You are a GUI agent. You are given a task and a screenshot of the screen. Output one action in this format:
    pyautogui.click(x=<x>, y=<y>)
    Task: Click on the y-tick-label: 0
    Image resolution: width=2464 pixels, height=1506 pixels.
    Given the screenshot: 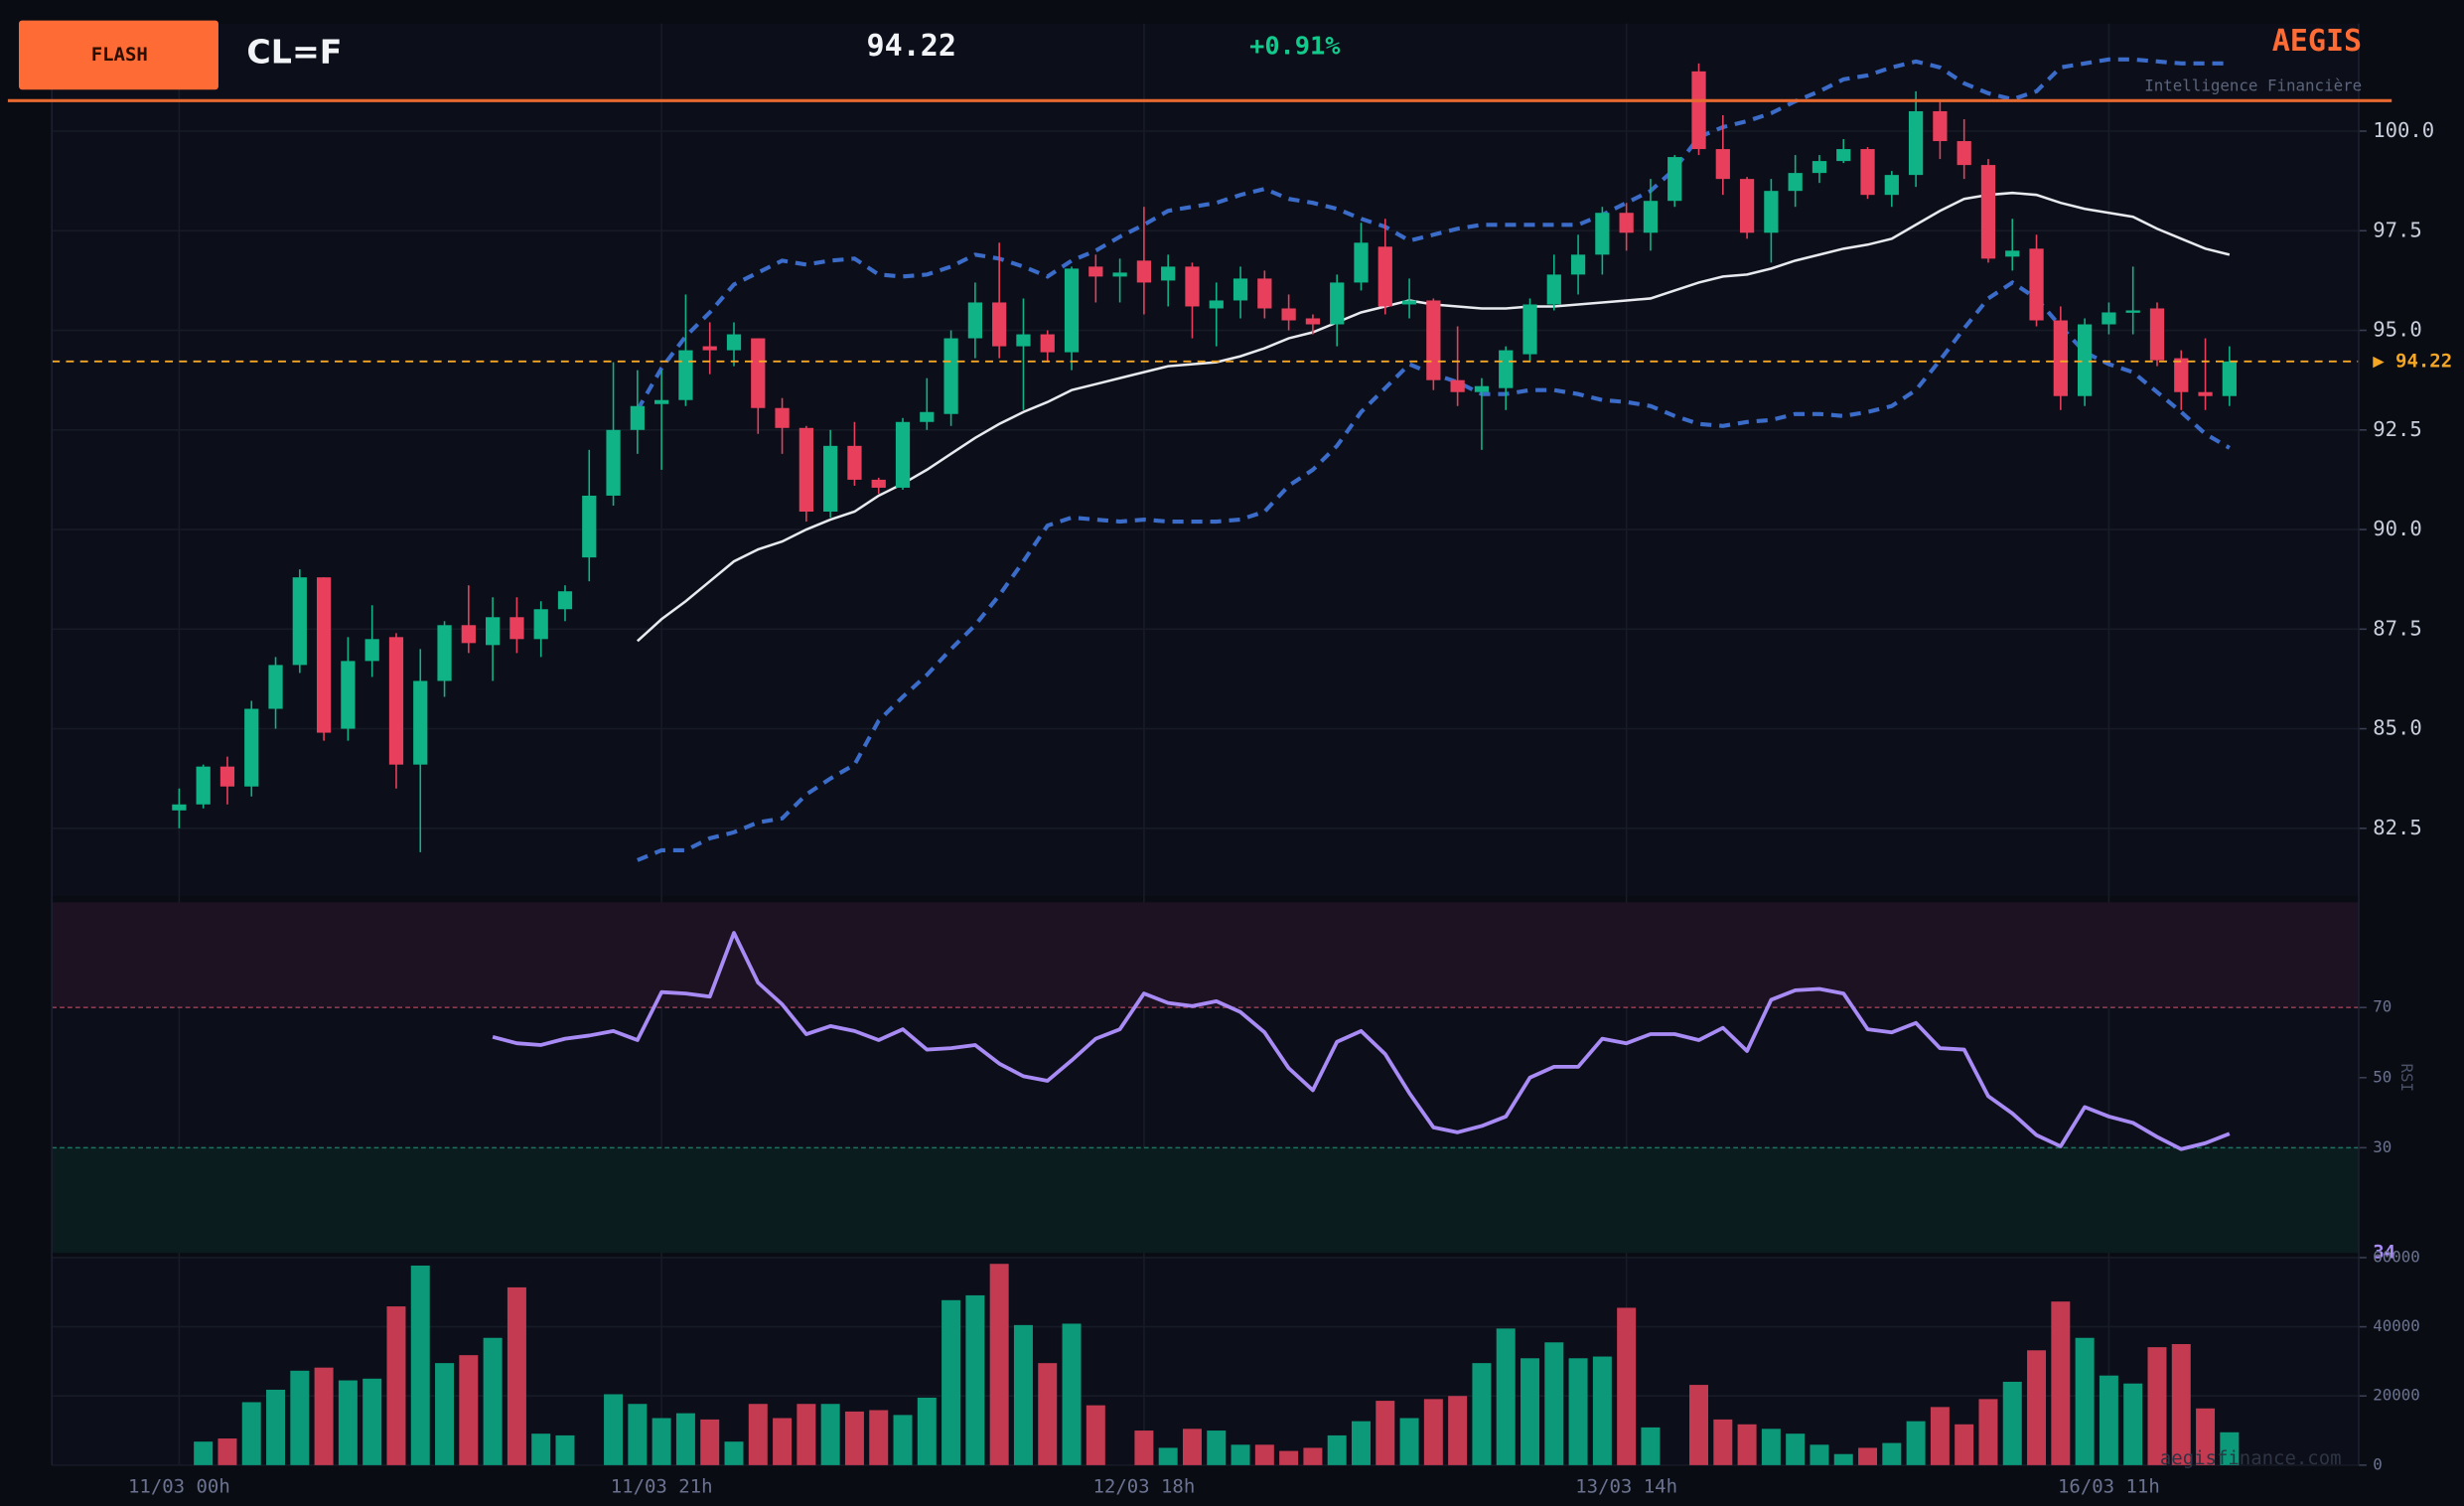 What is the action you would take?
    pyautogui.click(x=2378, y=1463)
    